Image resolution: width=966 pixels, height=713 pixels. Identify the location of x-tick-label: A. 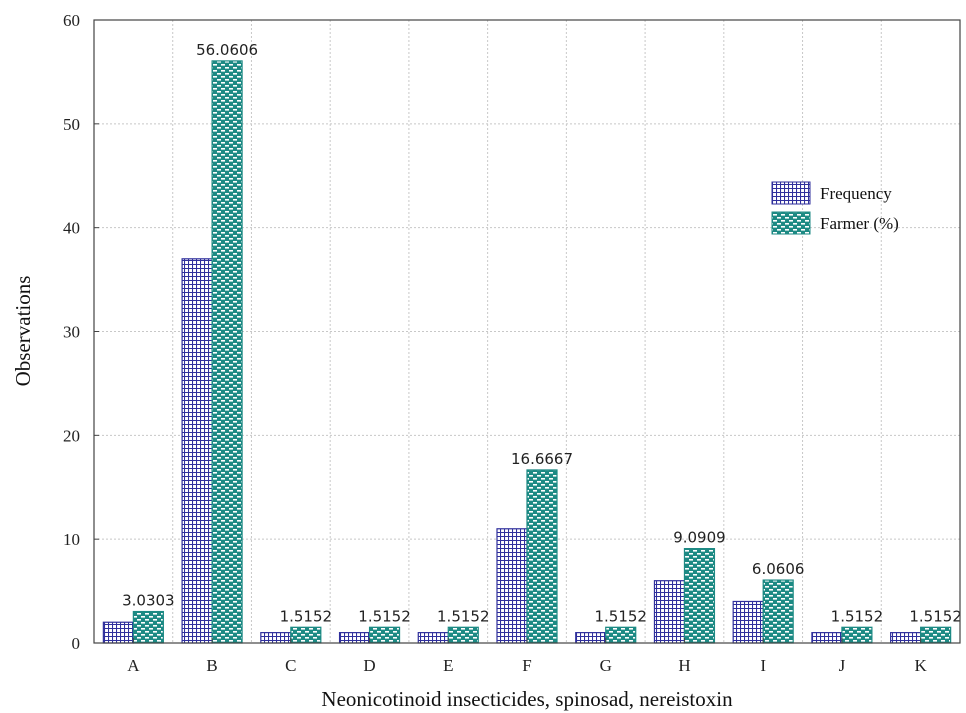
(133, 665).